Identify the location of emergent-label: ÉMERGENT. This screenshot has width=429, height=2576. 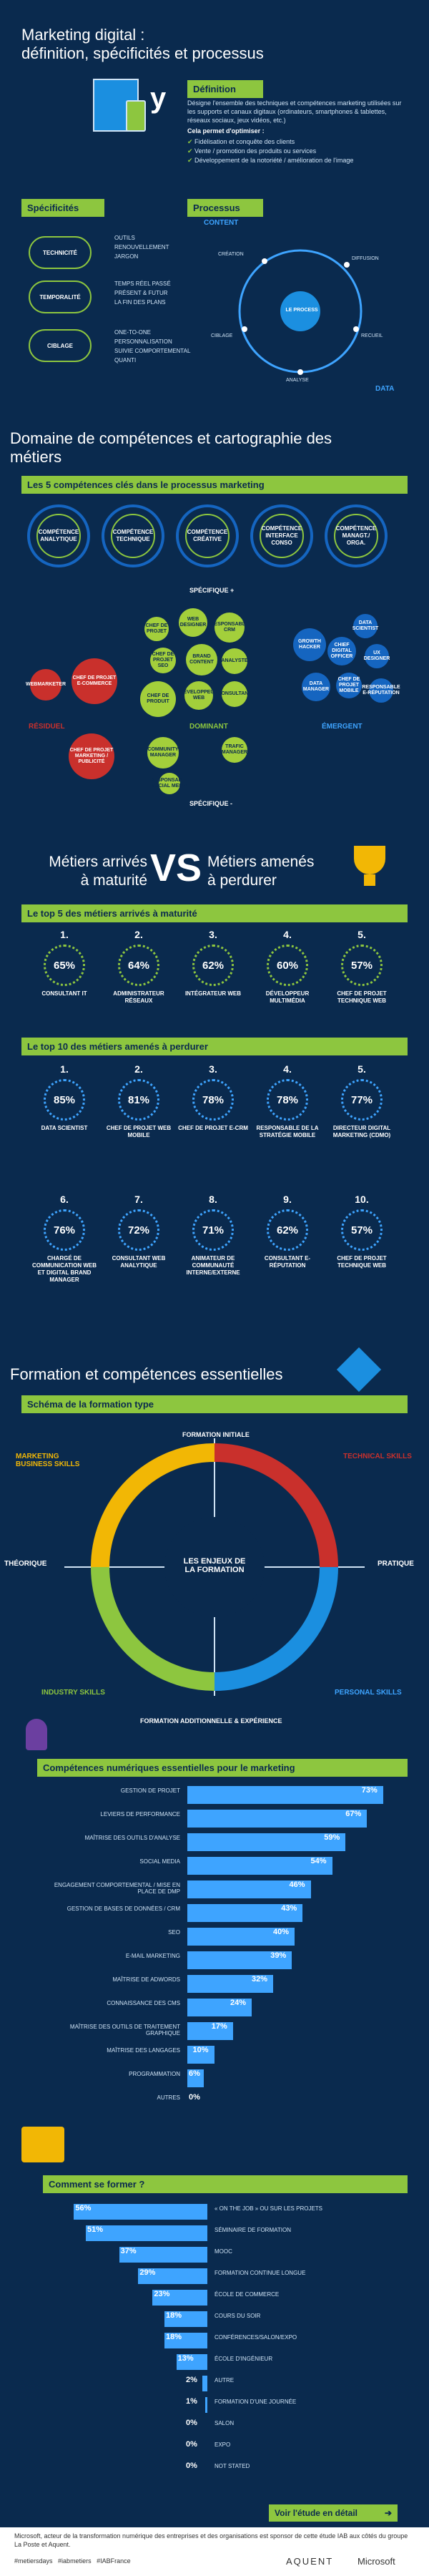
(342, 727).